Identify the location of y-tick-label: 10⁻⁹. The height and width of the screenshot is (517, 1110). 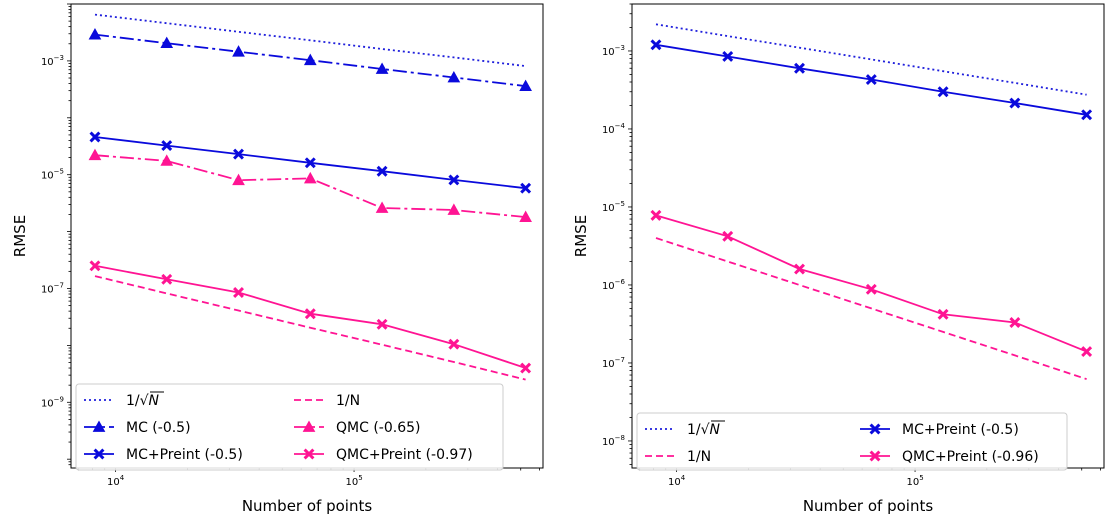
(52, 402).